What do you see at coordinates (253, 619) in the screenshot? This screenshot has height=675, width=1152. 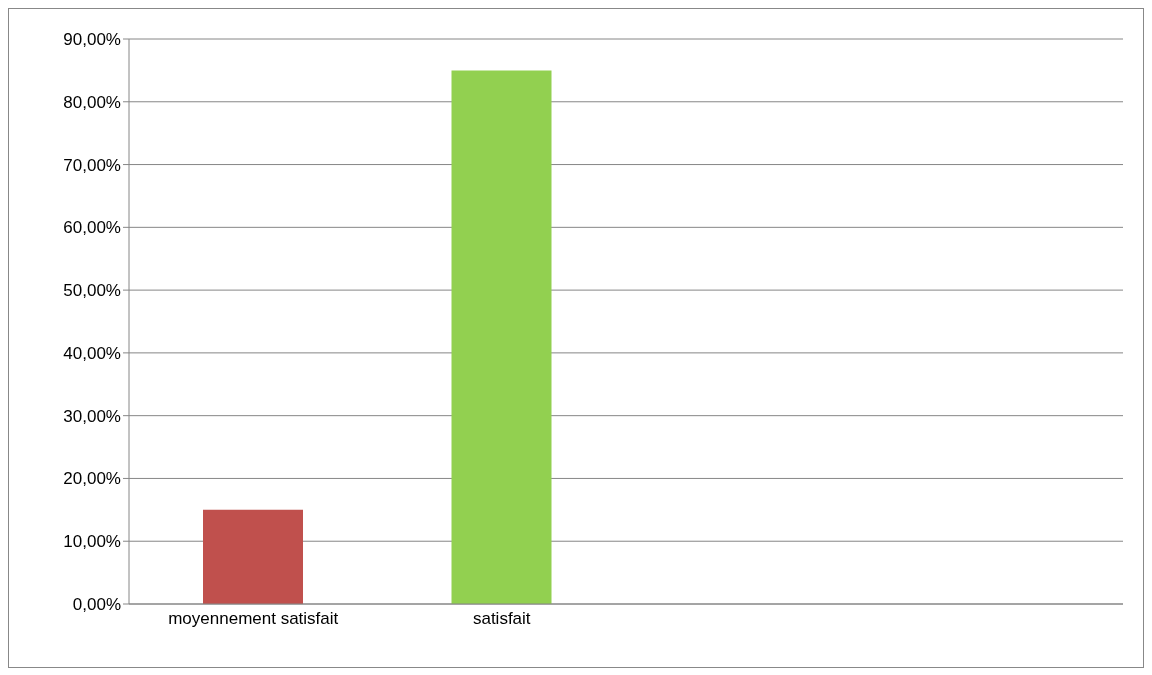 I see `x-tick-label: moyennement satisfait` at bounding box center [253, 619].